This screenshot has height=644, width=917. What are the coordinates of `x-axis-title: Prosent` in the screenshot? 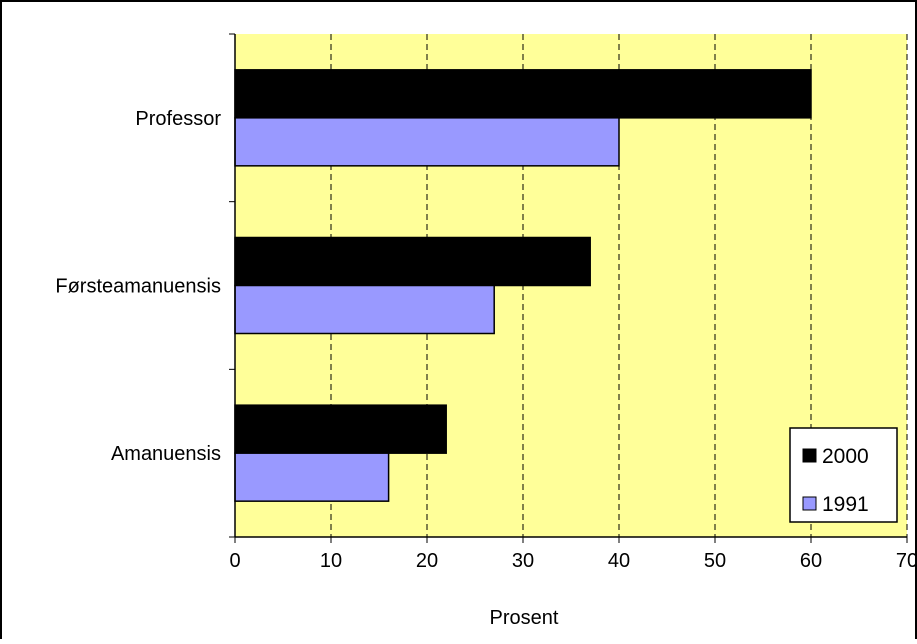 It's located at (524, 618).